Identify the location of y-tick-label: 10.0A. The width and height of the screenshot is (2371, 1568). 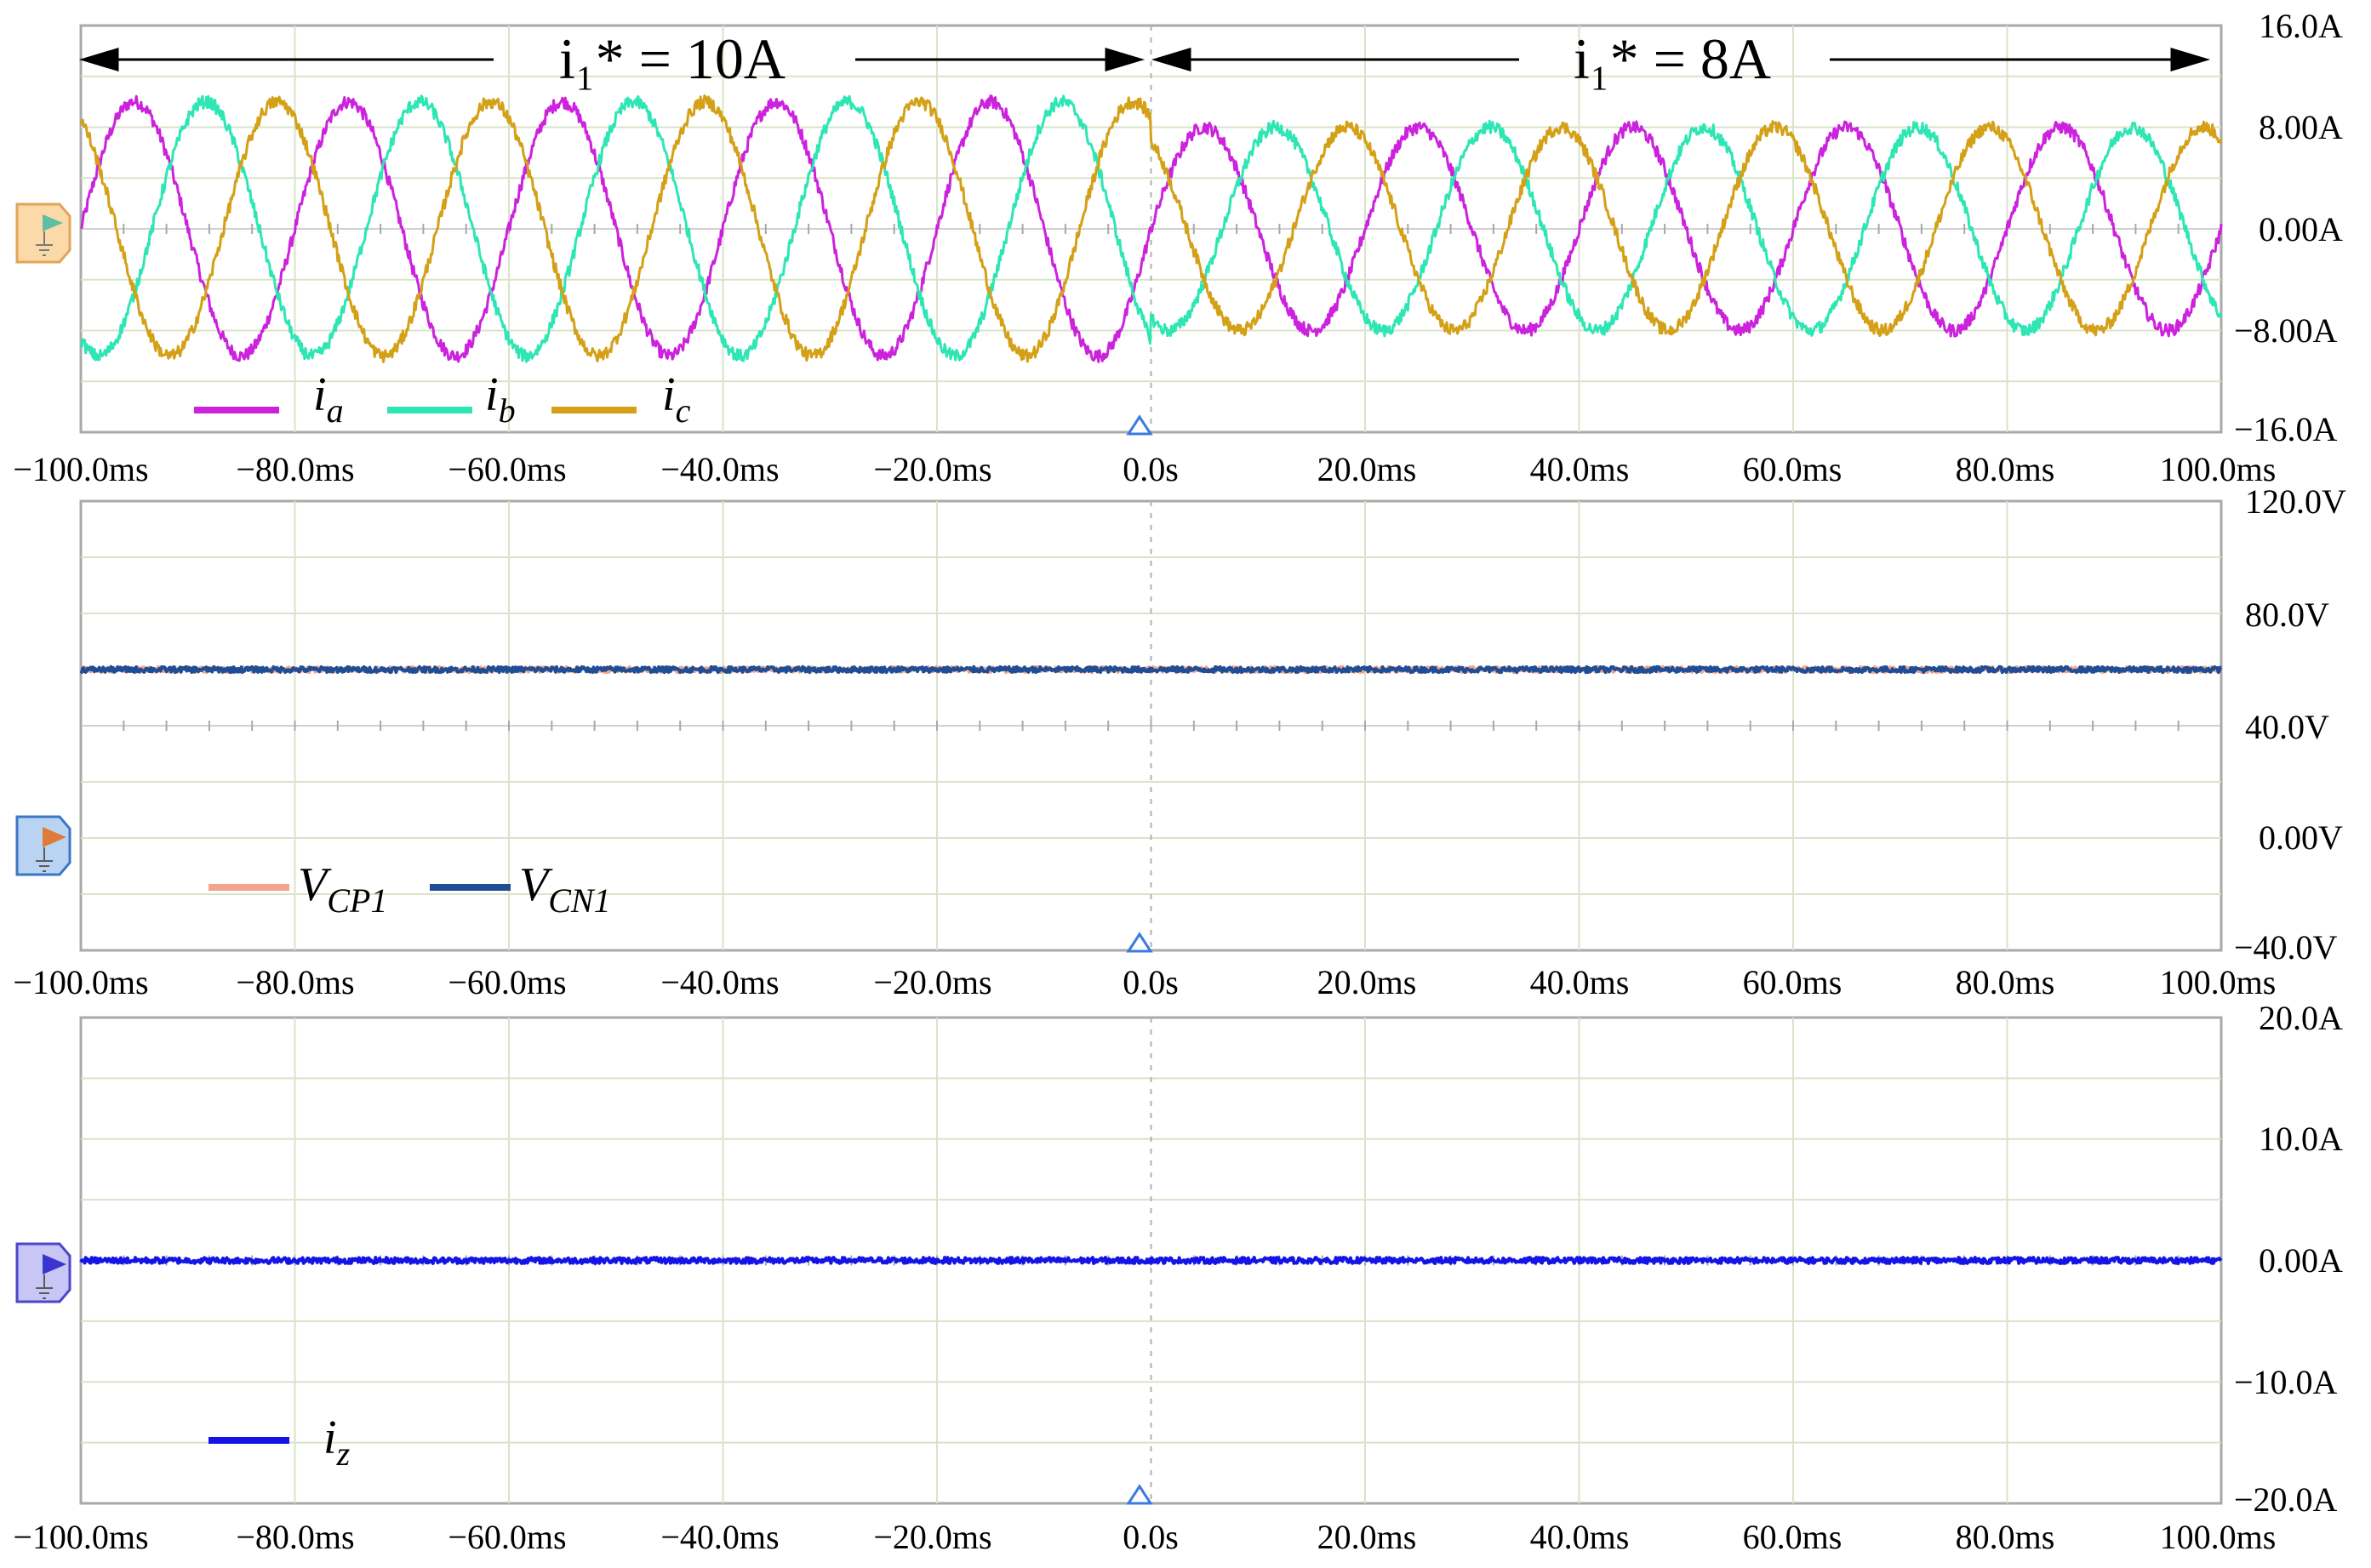
(2301, 1139).